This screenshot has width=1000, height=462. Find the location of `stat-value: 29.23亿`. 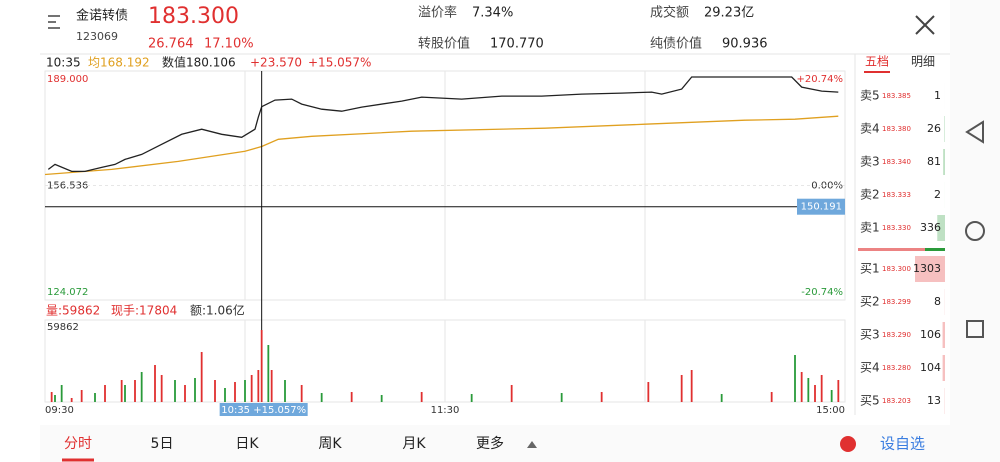

stat-value: 29.23亿 is located at coordinates (729, 13).